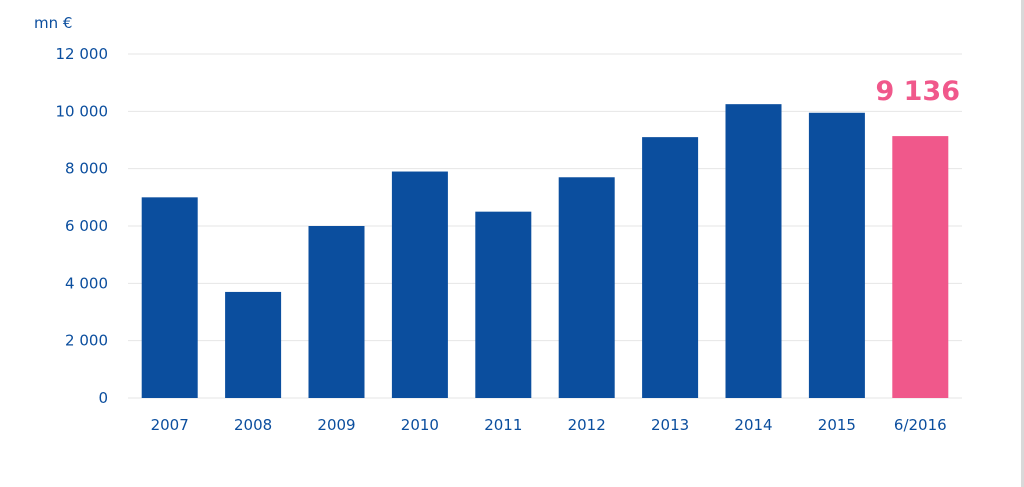  I want to click on y-tick-label: 4 000, so click(86, 283).